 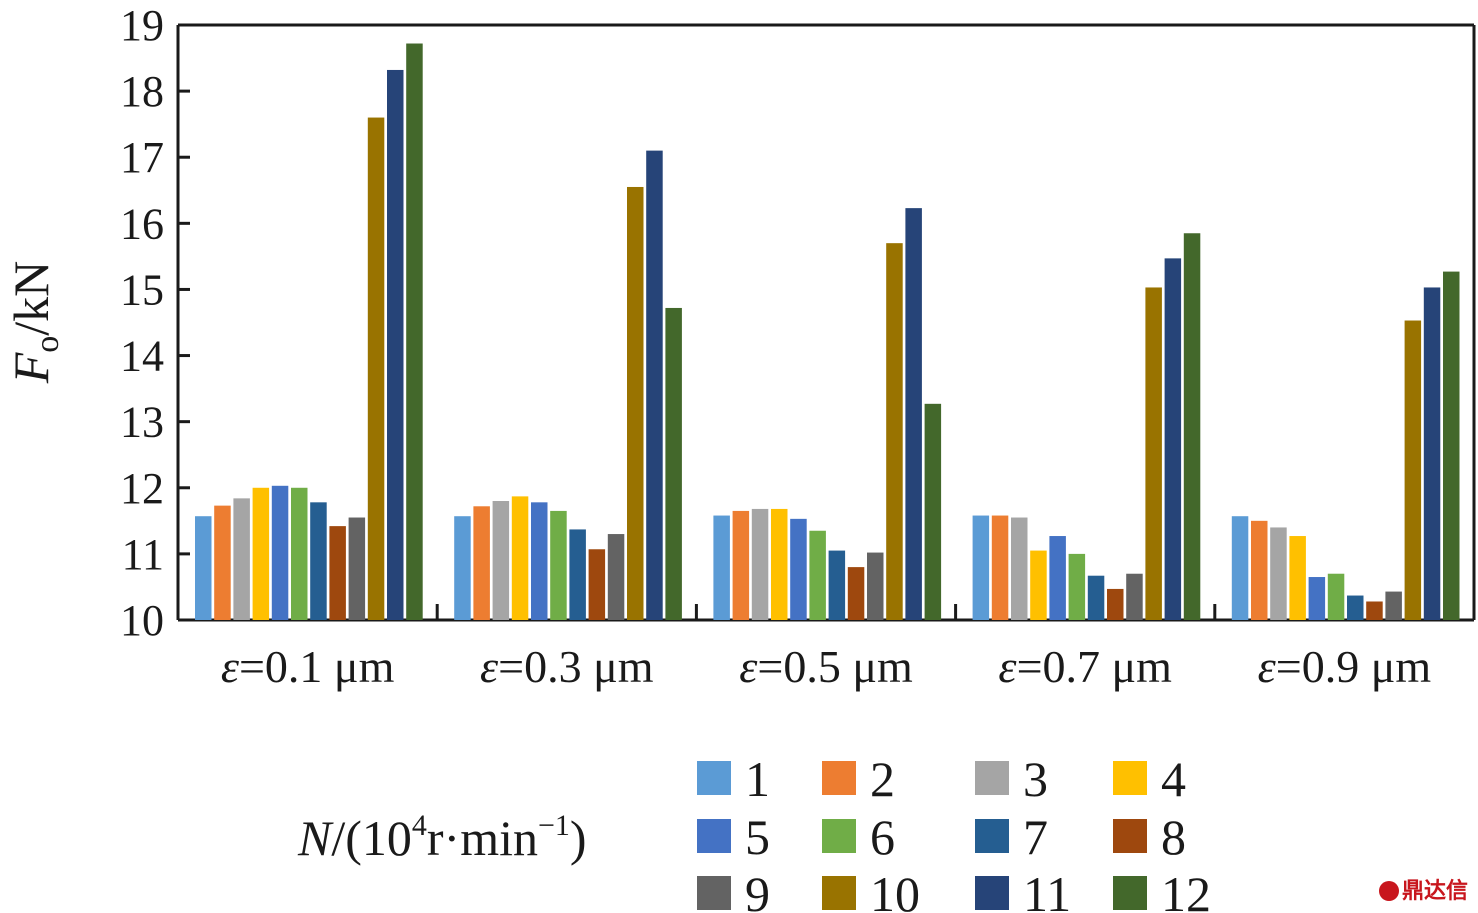 What do you see at coordinates (142, 620) in the screenshot?
I see `y-tick-label: 10` at bounding box center [142, 620].